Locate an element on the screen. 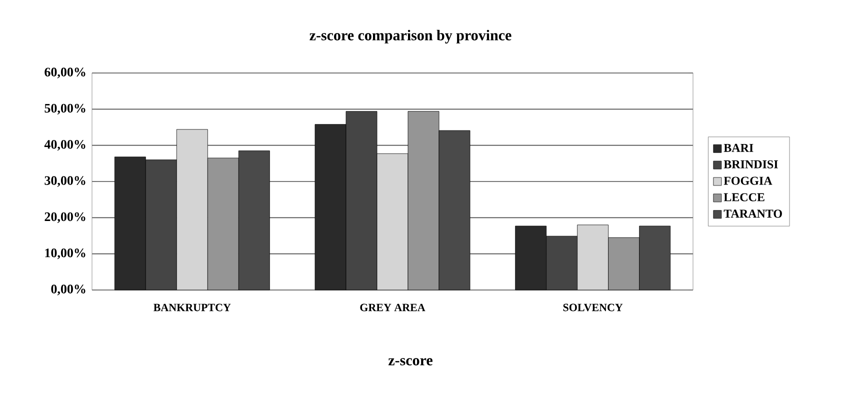 The image size is (843, 415). legend-label: FOGGIA is located at coordinates (748, 180).